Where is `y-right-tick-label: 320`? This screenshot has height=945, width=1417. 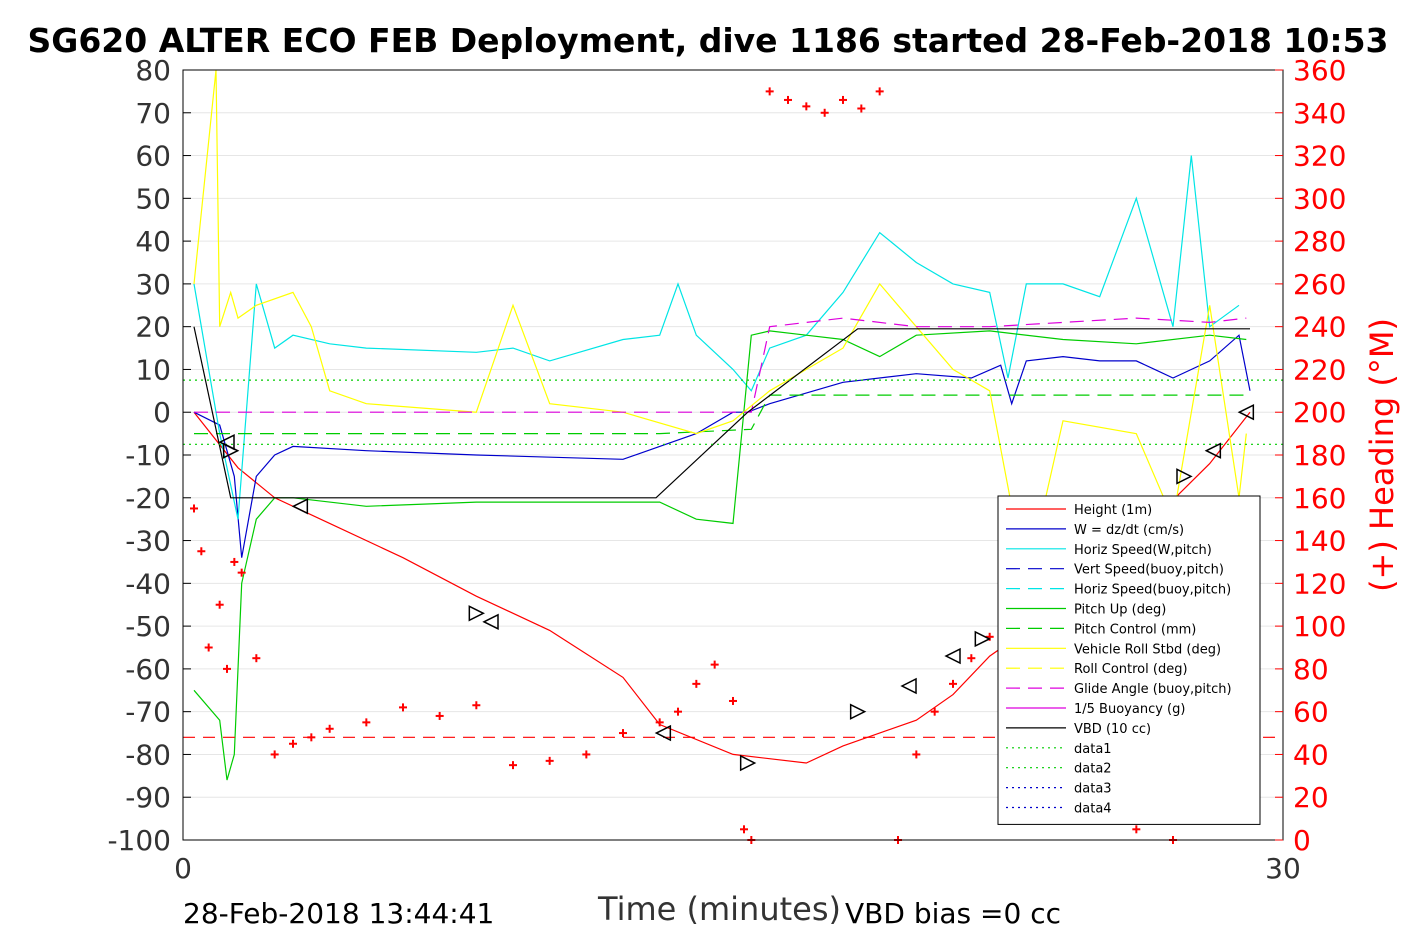
y-right-tick-label: 320 is located at coordinates (1319, 156).